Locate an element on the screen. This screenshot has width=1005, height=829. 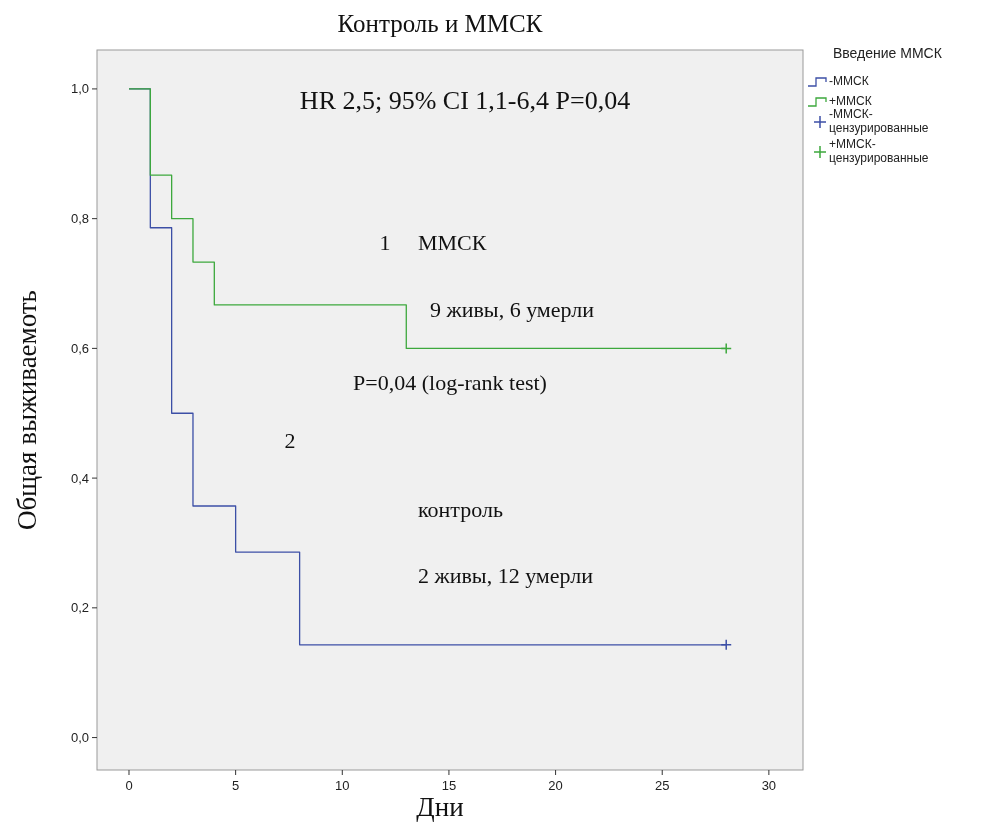
annotation: ММСК is located at coordinates (452, 243).